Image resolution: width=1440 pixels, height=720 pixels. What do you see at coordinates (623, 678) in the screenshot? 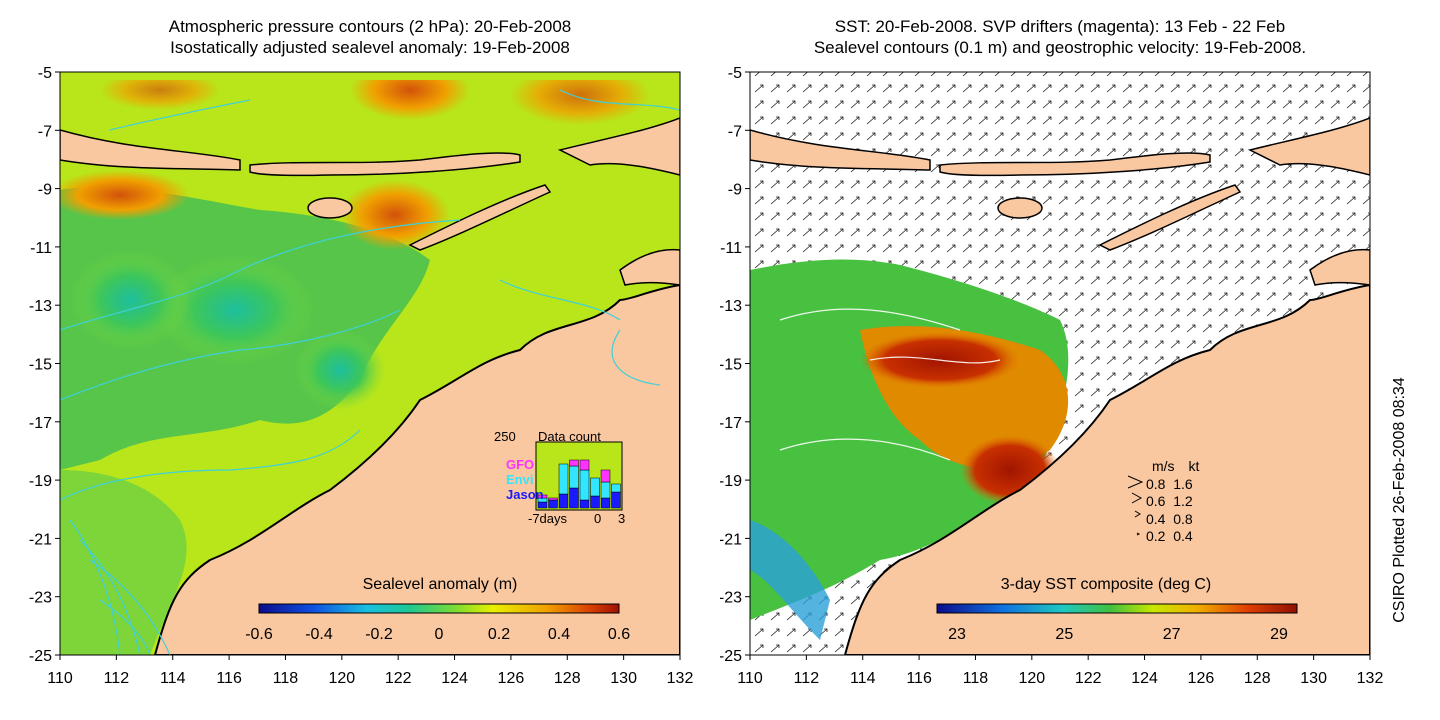
I see `left-xtick-label: 130` at bounding box center [623, 678].